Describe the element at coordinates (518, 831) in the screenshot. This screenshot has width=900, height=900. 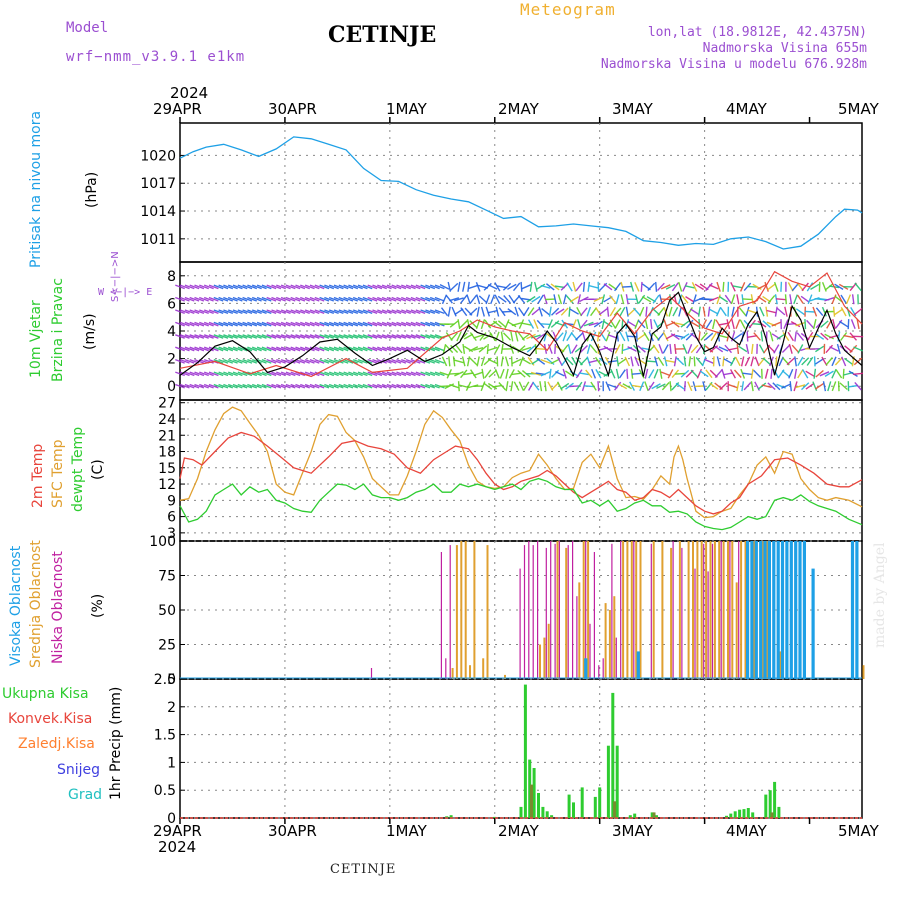
I see `bottom-tick-label: 2MAY` at that location.